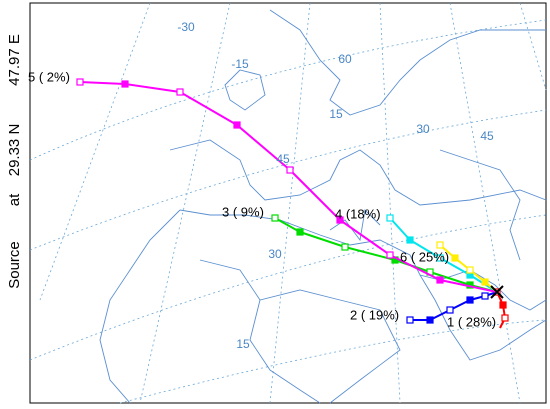 The height and width of the screenshot is (409, 550). What do you see at coordinates (471, 321) in the screenshot?
I see `cluster-label: 1 ( 28%)` at bounding box center [471, 321].